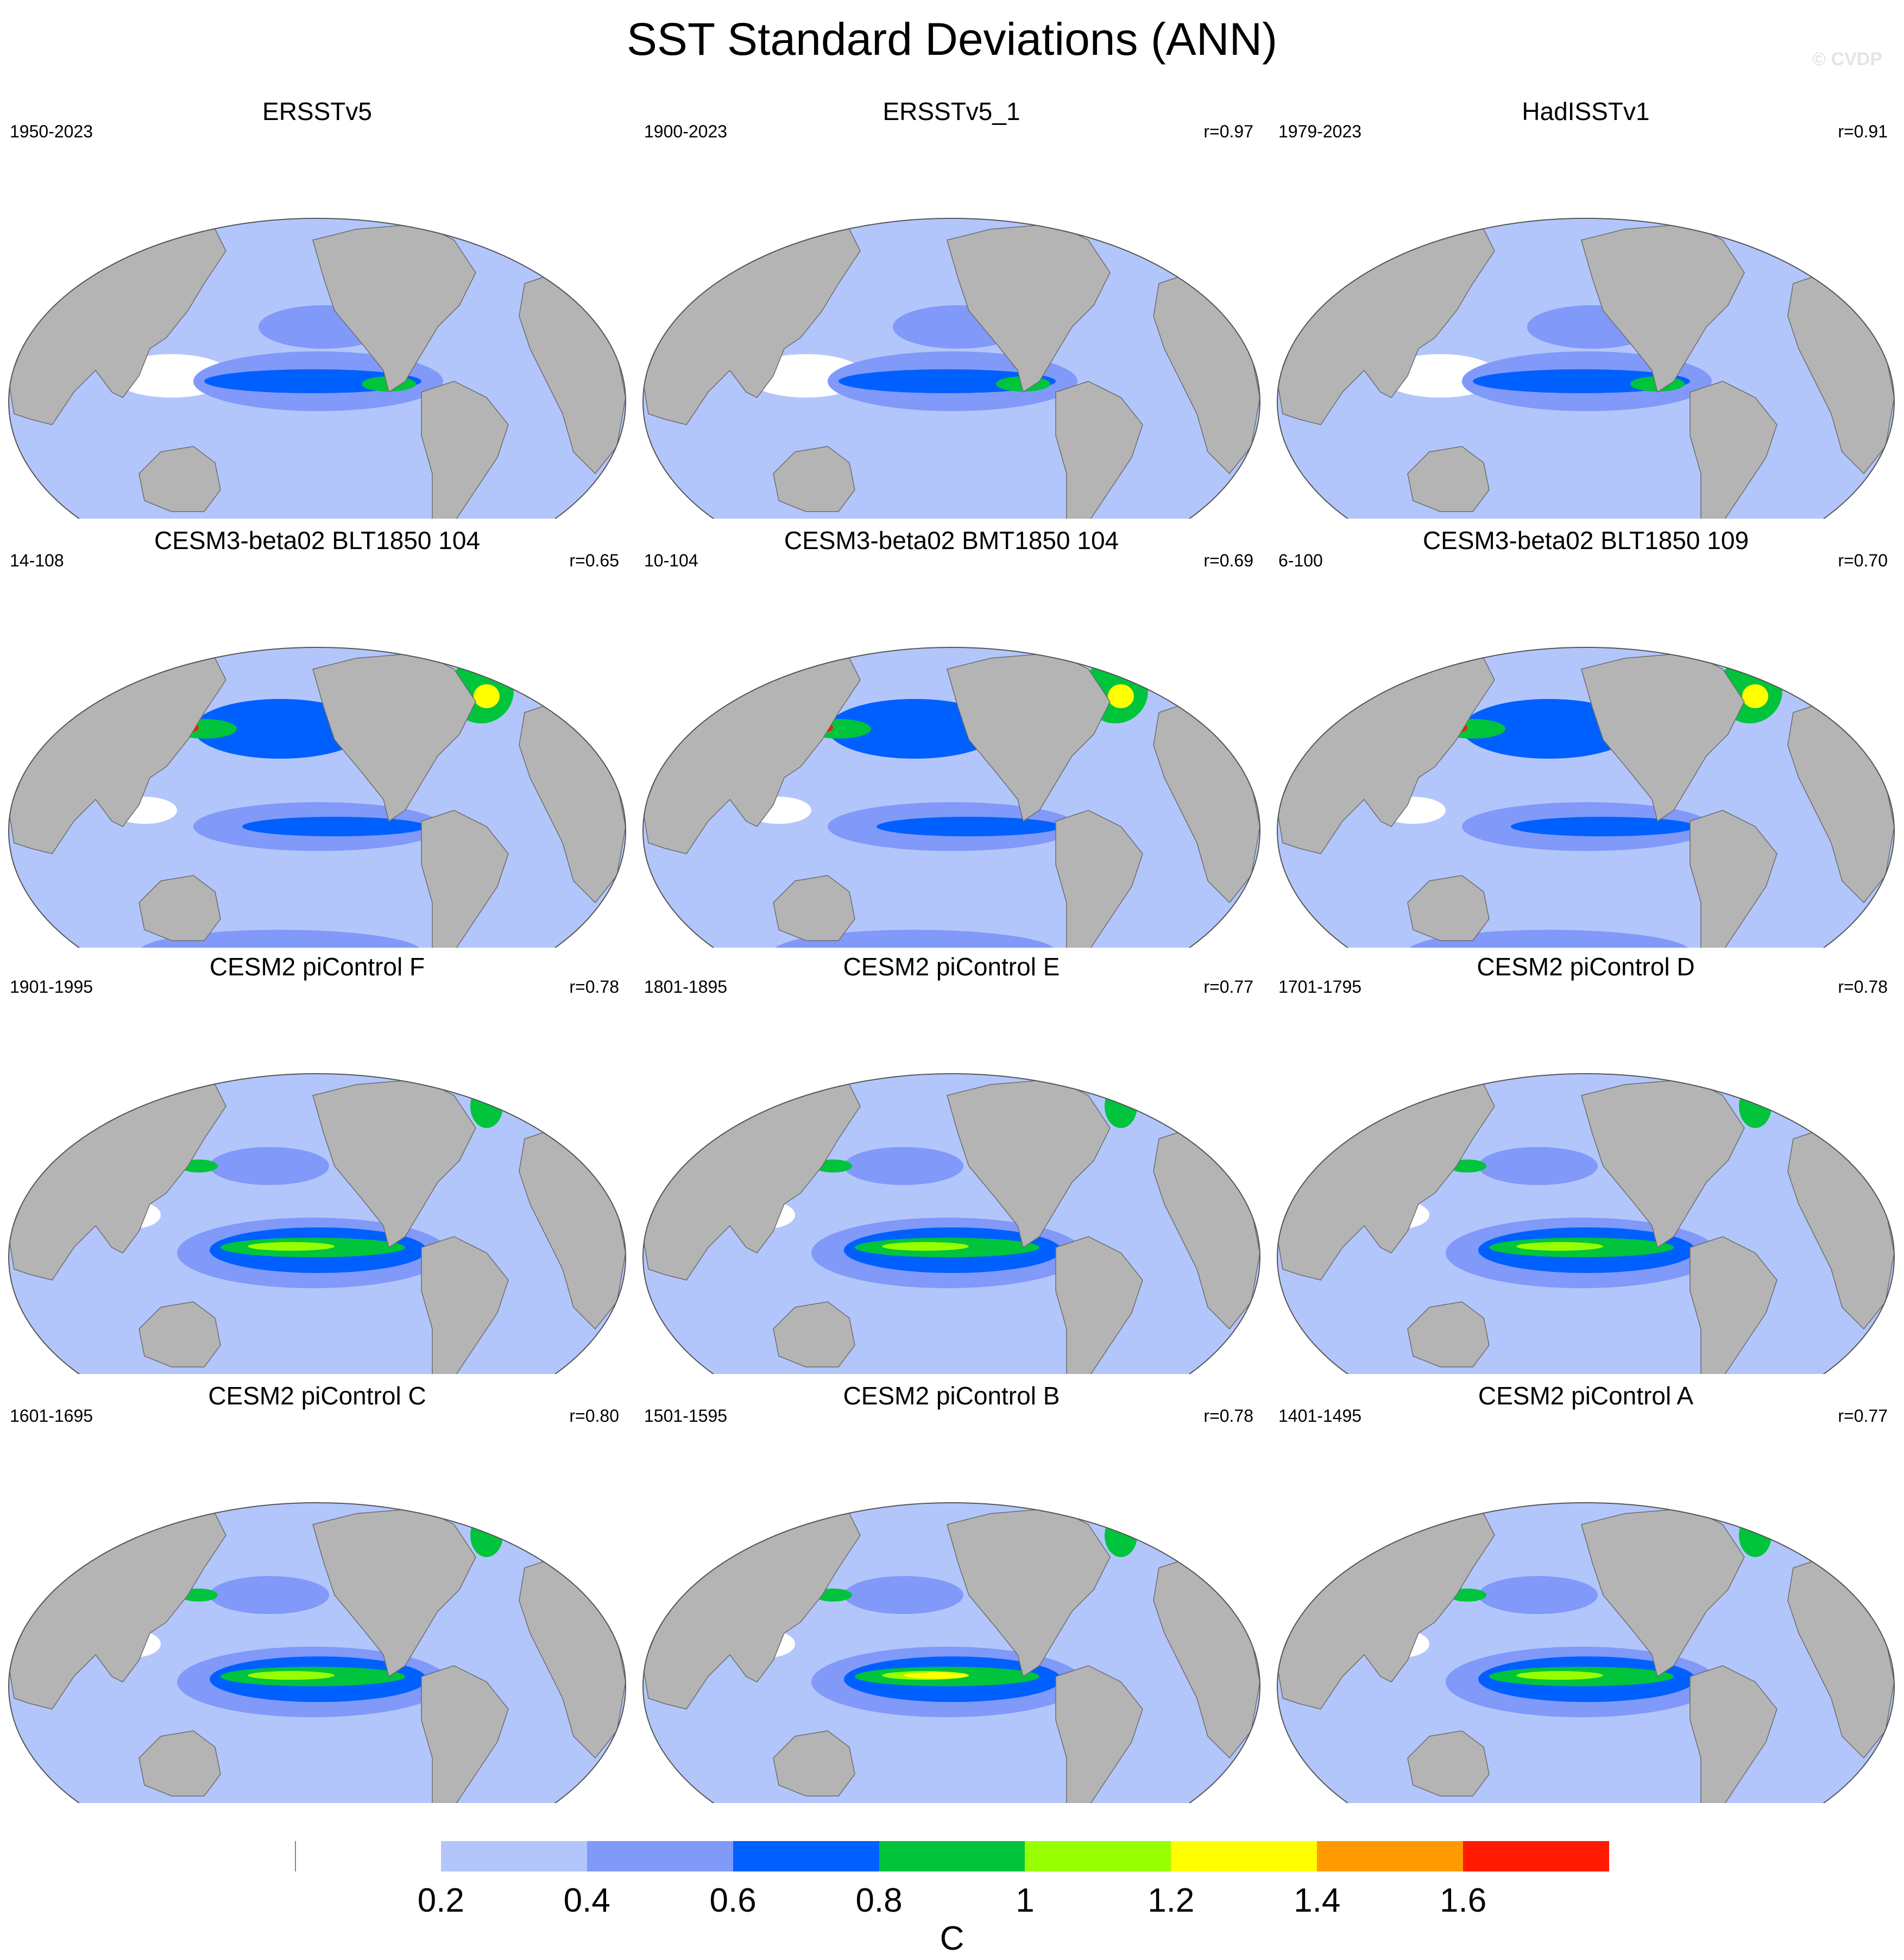  Describe the element at coordinates (440, 1900) in the screenshot. I see `colorbar-tick-label: 0.2` at that location.